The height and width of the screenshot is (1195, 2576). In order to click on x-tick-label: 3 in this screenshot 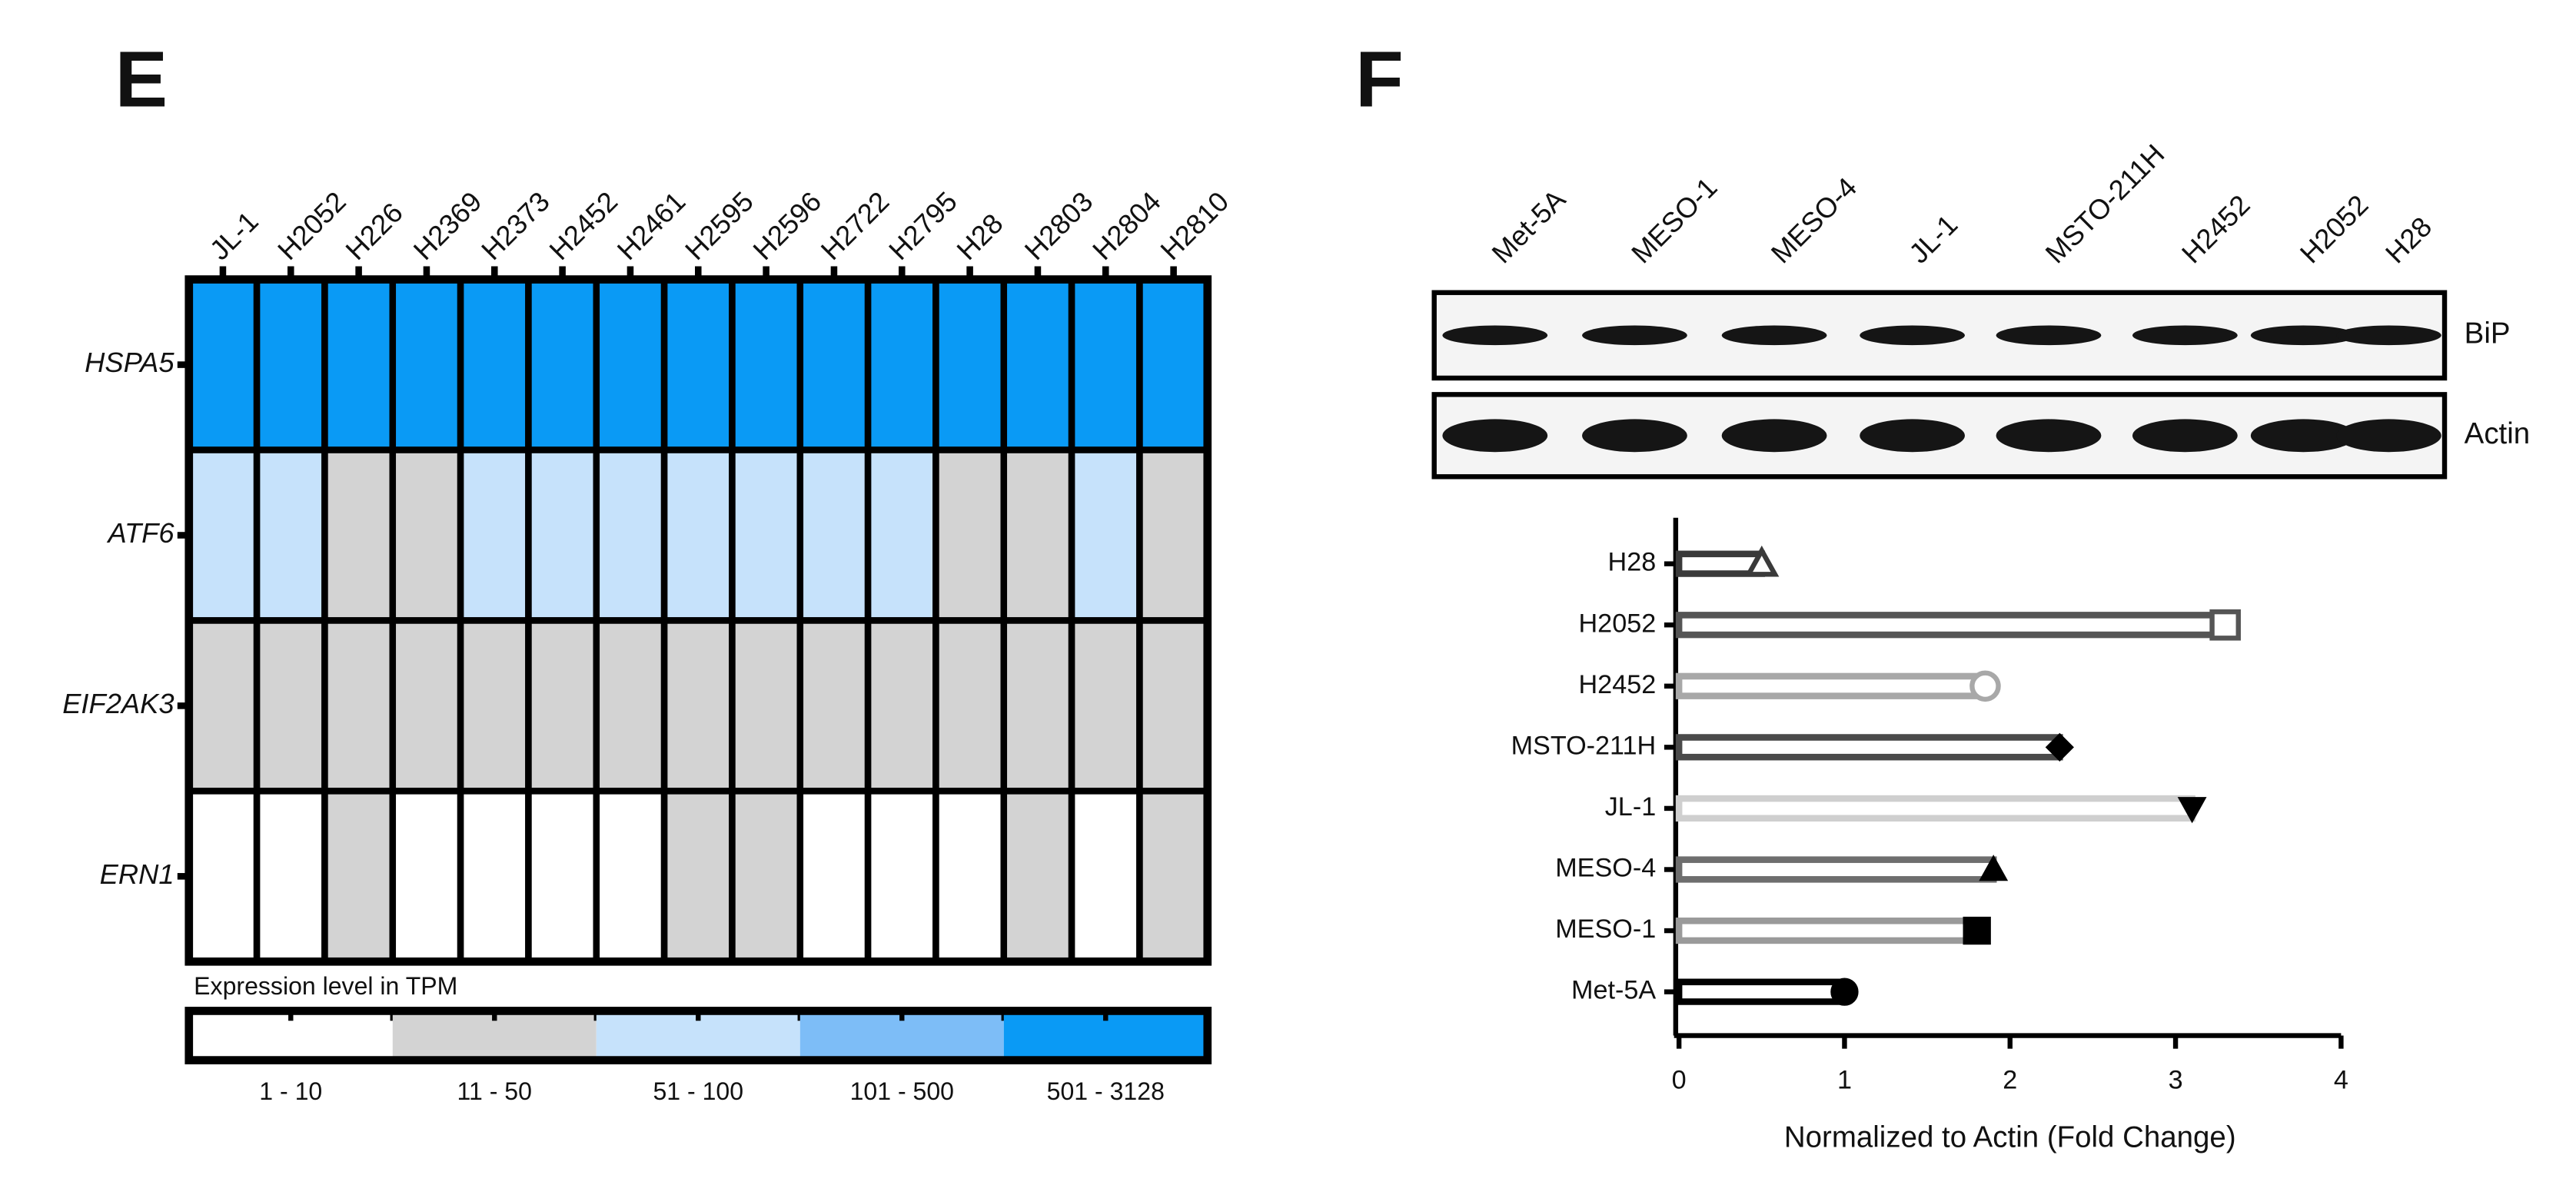, I will do `click(2176, 1079)`.